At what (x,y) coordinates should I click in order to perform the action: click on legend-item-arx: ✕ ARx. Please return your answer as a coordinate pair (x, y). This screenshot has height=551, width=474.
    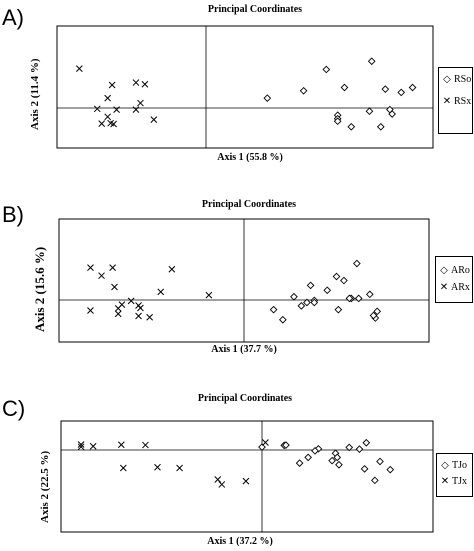
    Looking at the image, I should click on (454, 287).